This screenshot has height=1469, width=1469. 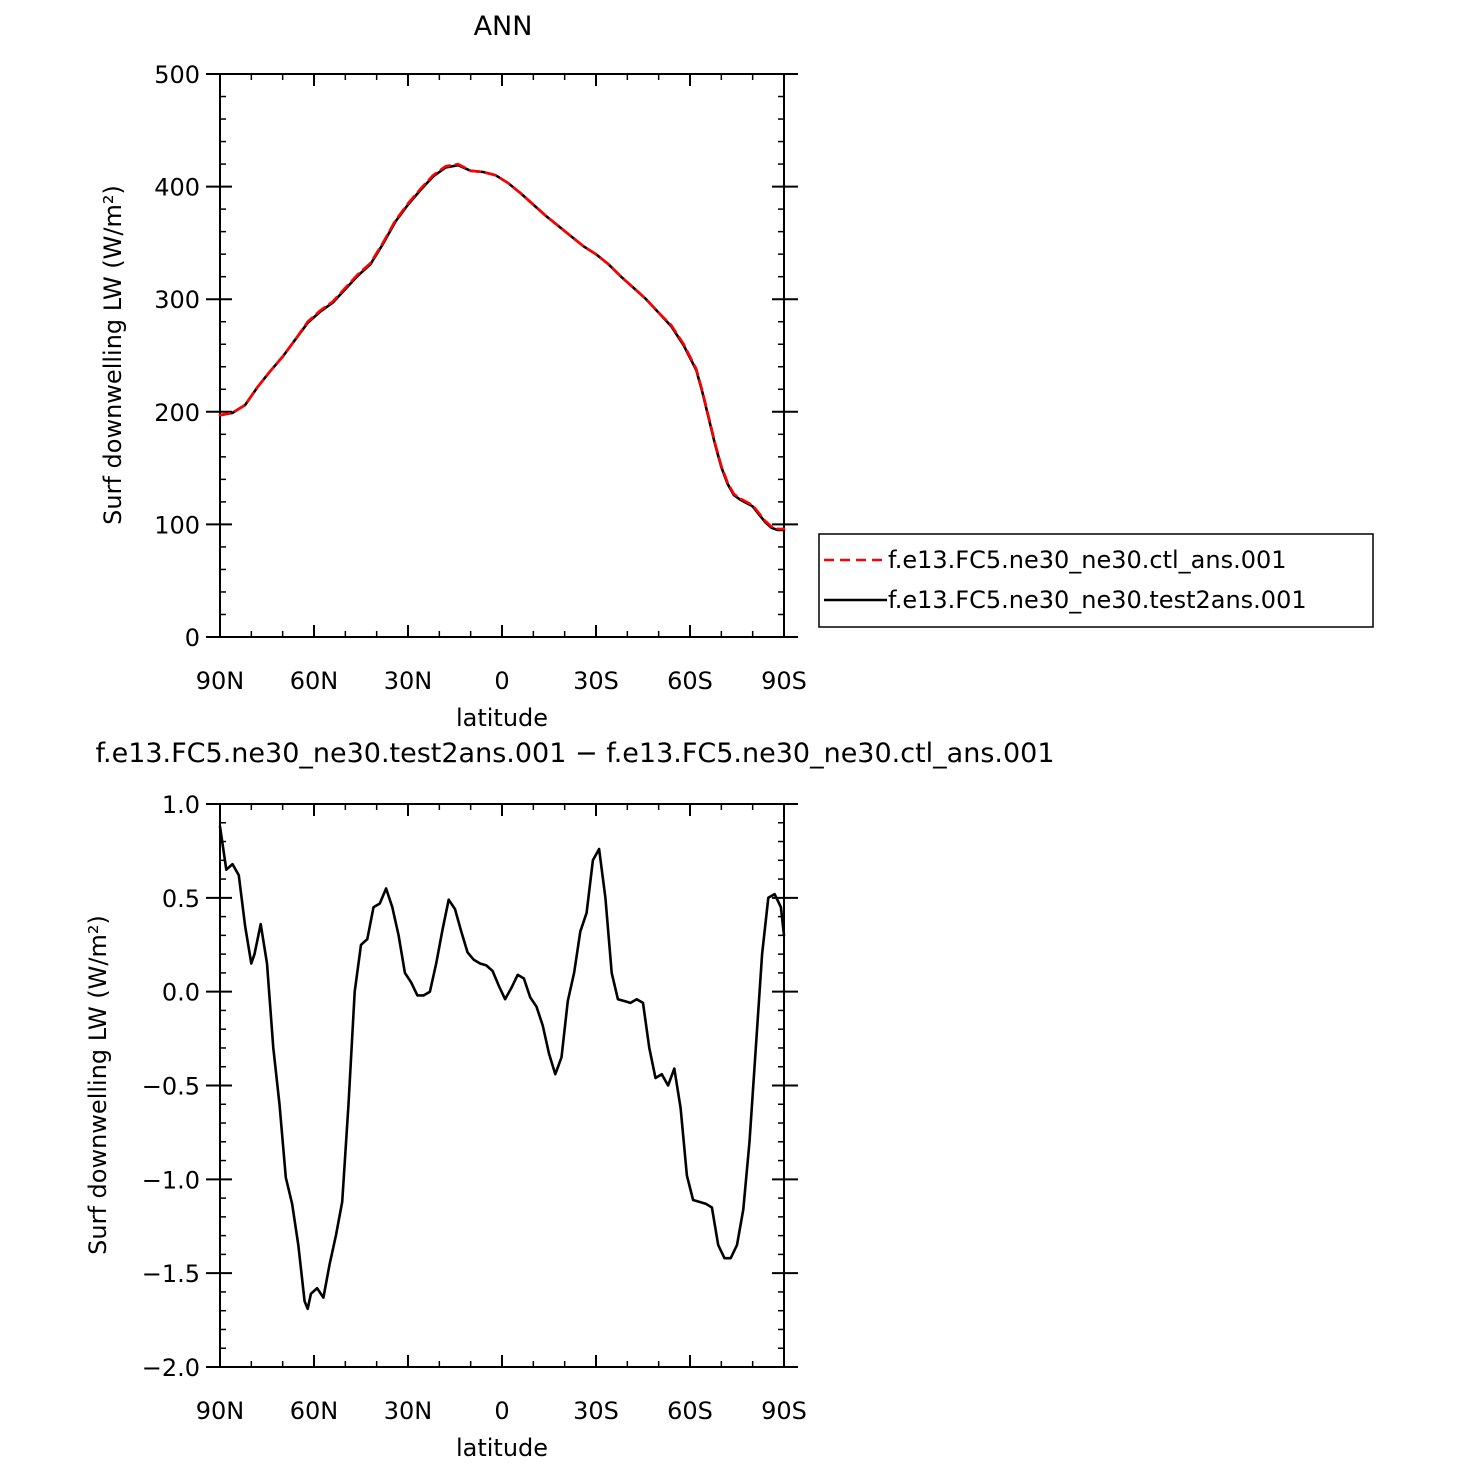 I want to click on top-x-tick-label: 90N, so click(x=220, y=681).